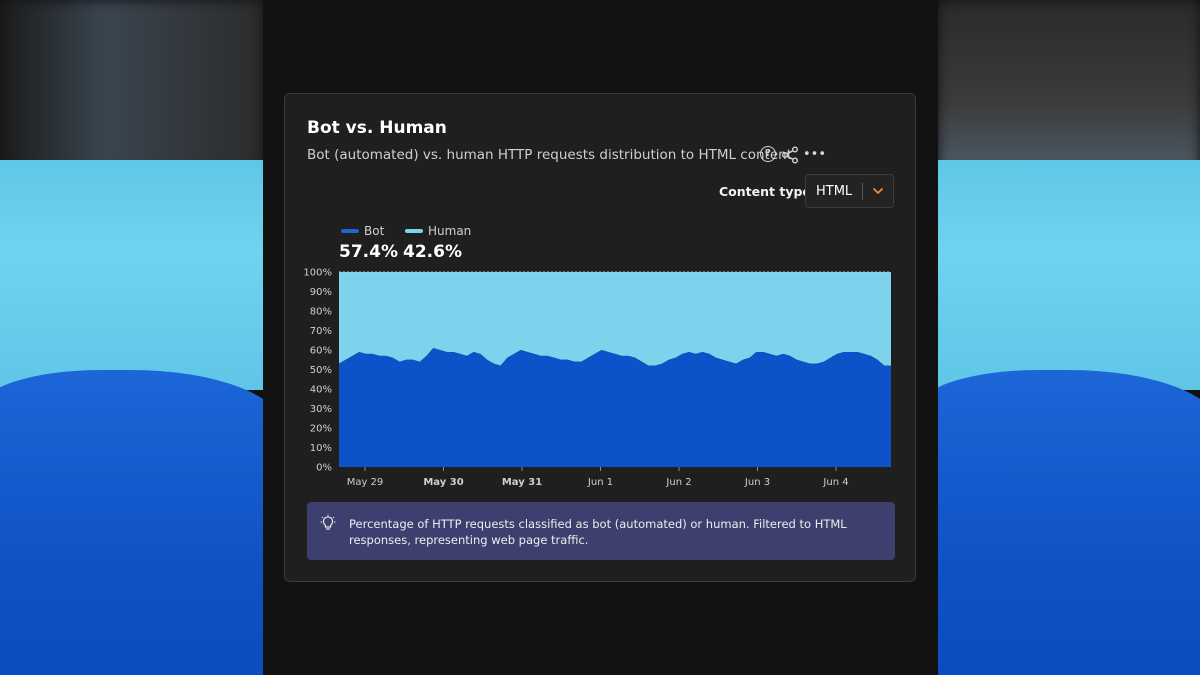  I want to click on x-tick-label: Jun 4, so click(835, 482).